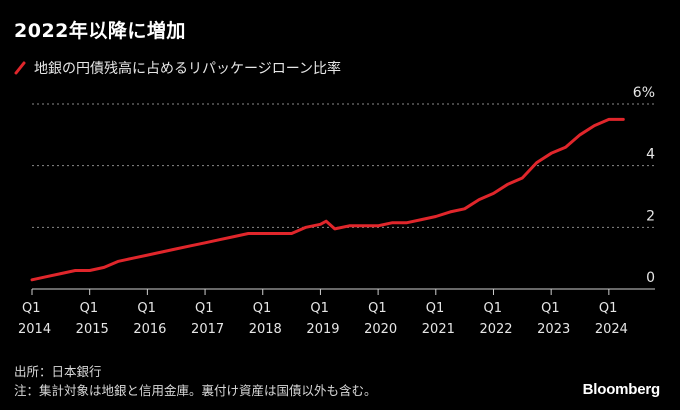 Image resolution: width=680 pixels, height=410 pixels. What do you see at coordinates (34, 329) in the screenshot?
I see `x-tick-label-year: 2014` at bounding box center [34, 329].